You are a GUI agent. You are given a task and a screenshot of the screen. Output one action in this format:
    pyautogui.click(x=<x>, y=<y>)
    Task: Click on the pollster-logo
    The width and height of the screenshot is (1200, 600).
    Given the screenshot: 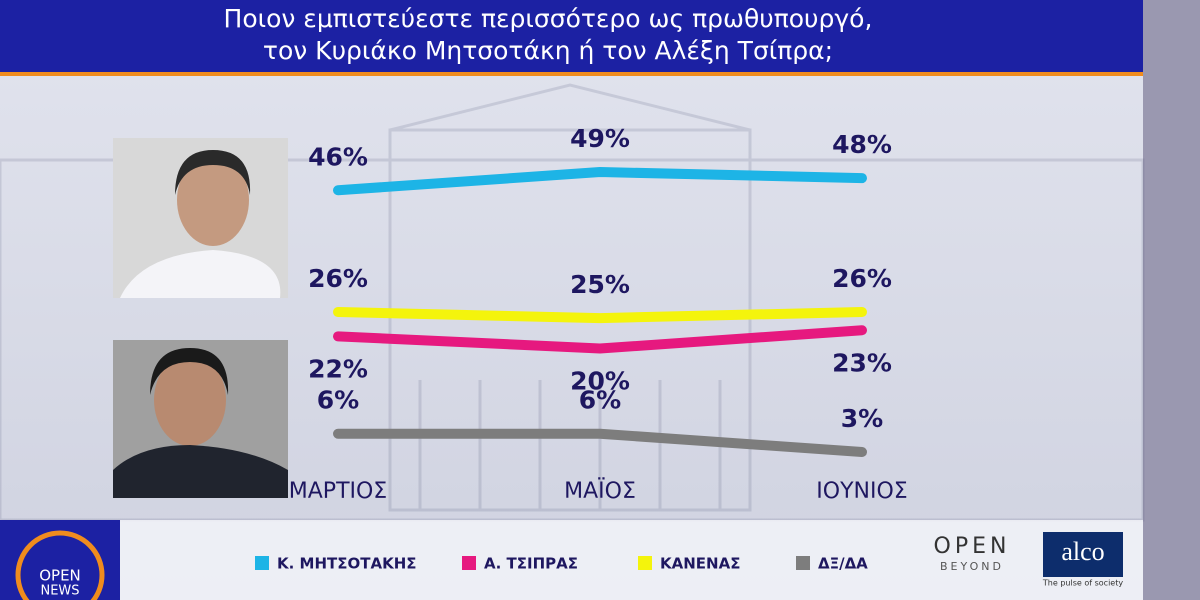 What is the action you would take?
    pyautogui.click(x=1083, y=554)
    